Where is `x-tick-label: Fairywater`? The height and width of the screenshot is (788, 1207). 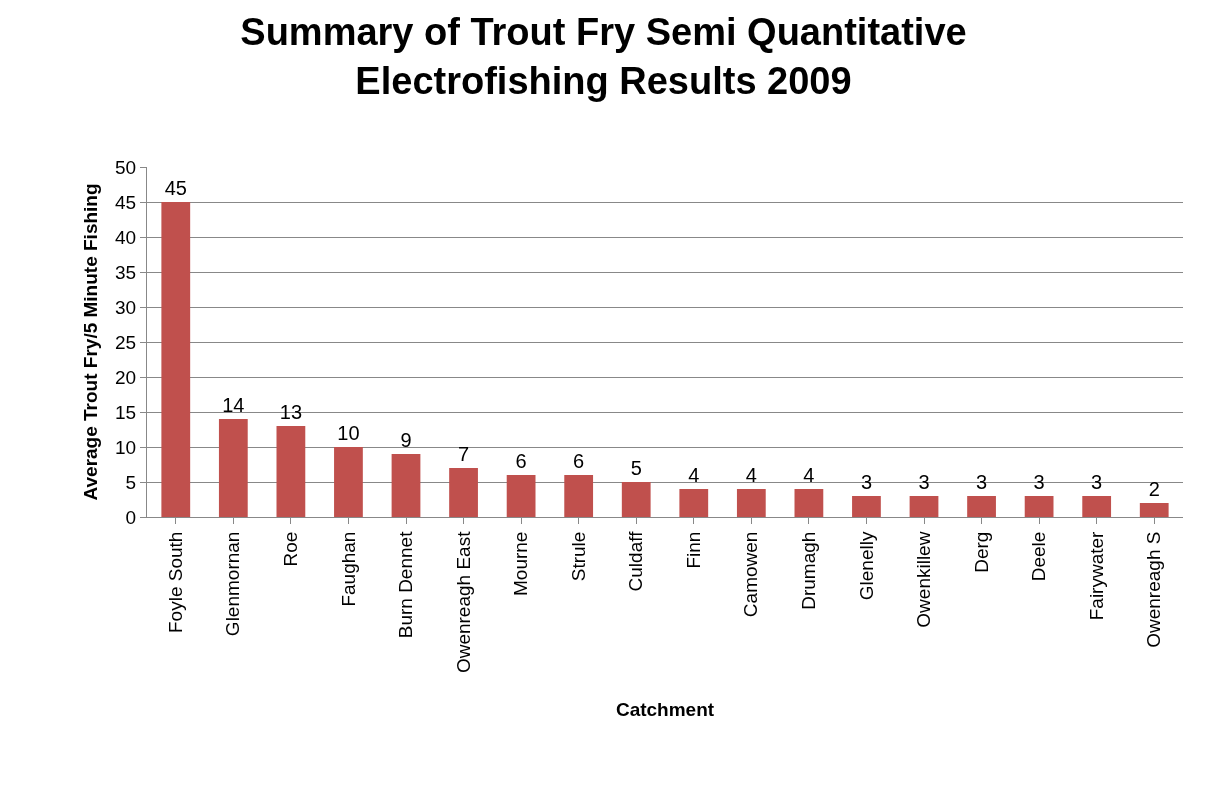
x-tick-label: Fairywater is located at coordinates (1096, 575).